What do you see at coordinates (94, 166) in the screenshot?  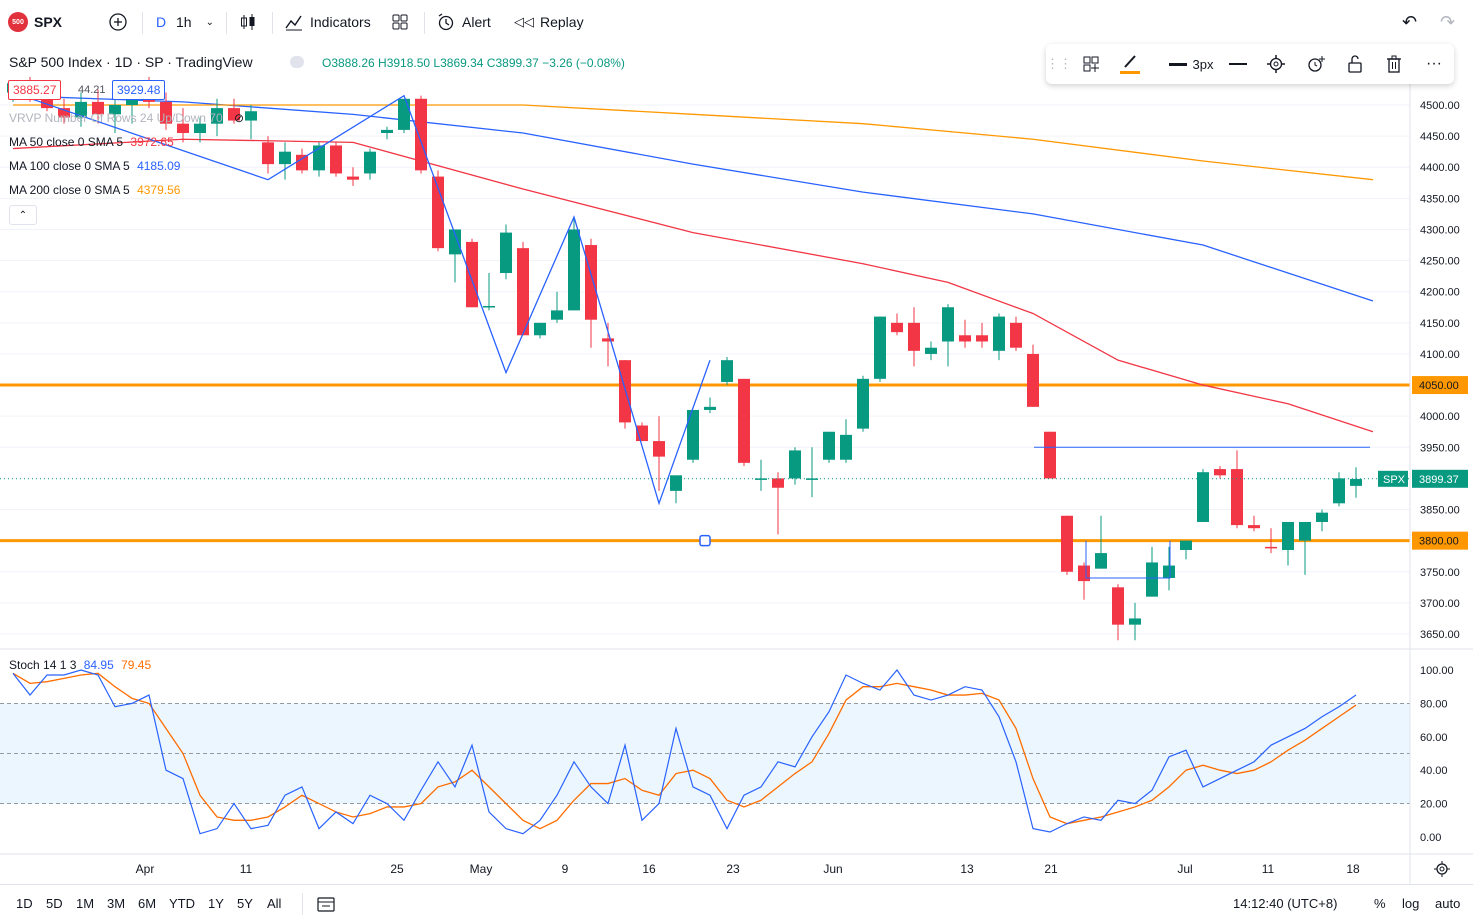 I see `ma100-legend: MA 100 close 0 SMA 5 4185.09` at bounding box center [94, 166].